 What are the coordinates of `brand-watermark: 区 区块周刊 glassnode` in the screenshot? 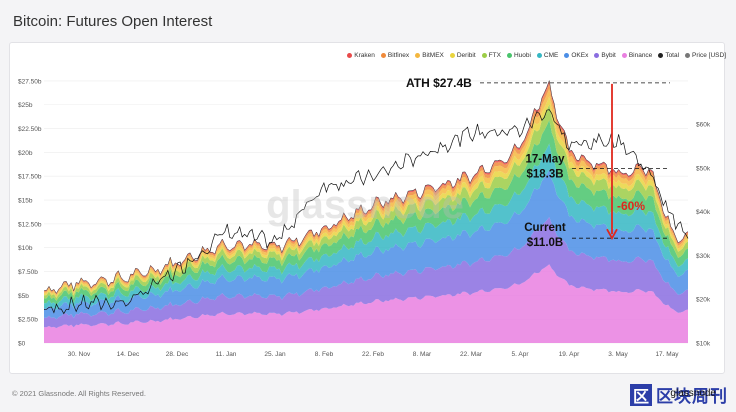 It's located at (679, 394).